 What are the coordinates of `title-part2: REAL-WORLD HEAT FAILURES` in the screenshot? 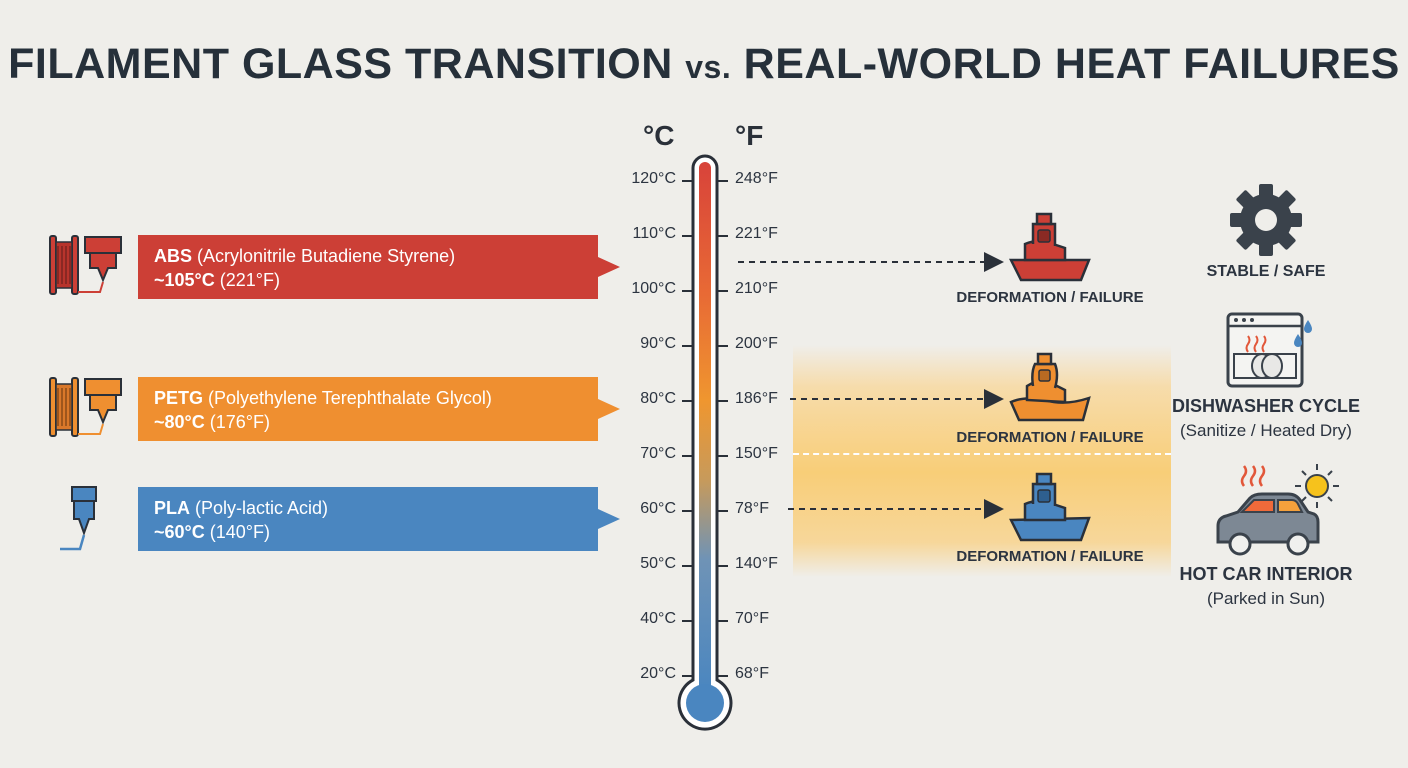 It's located at (1071, 64).